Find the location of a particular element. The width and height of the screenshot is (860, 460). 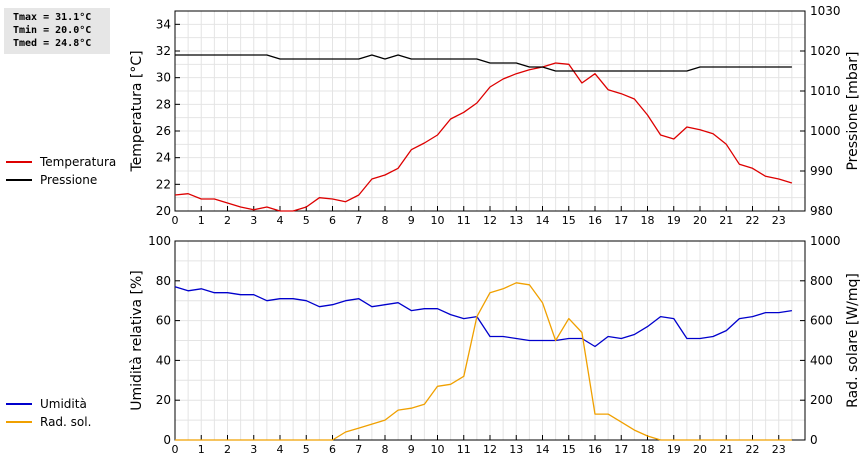

bottom-x-tick-label: 3 is located at coordinates (253, 449).